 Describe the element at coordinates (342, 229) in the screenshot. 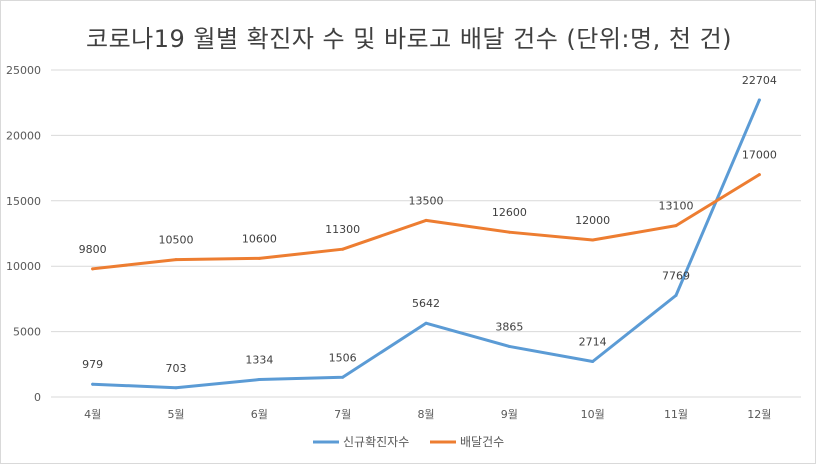

I see `data-label: 11300` at that location.